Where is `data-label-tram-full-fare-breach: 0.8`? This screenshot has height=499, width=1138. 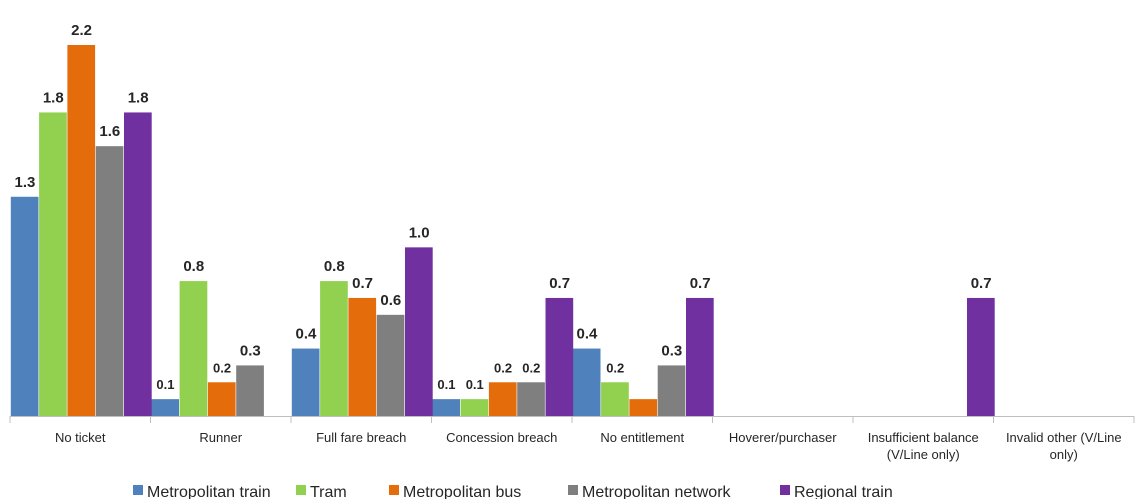 data-label-tram-full-fare-breach: 0.8 is located at coordinates (334, 266).